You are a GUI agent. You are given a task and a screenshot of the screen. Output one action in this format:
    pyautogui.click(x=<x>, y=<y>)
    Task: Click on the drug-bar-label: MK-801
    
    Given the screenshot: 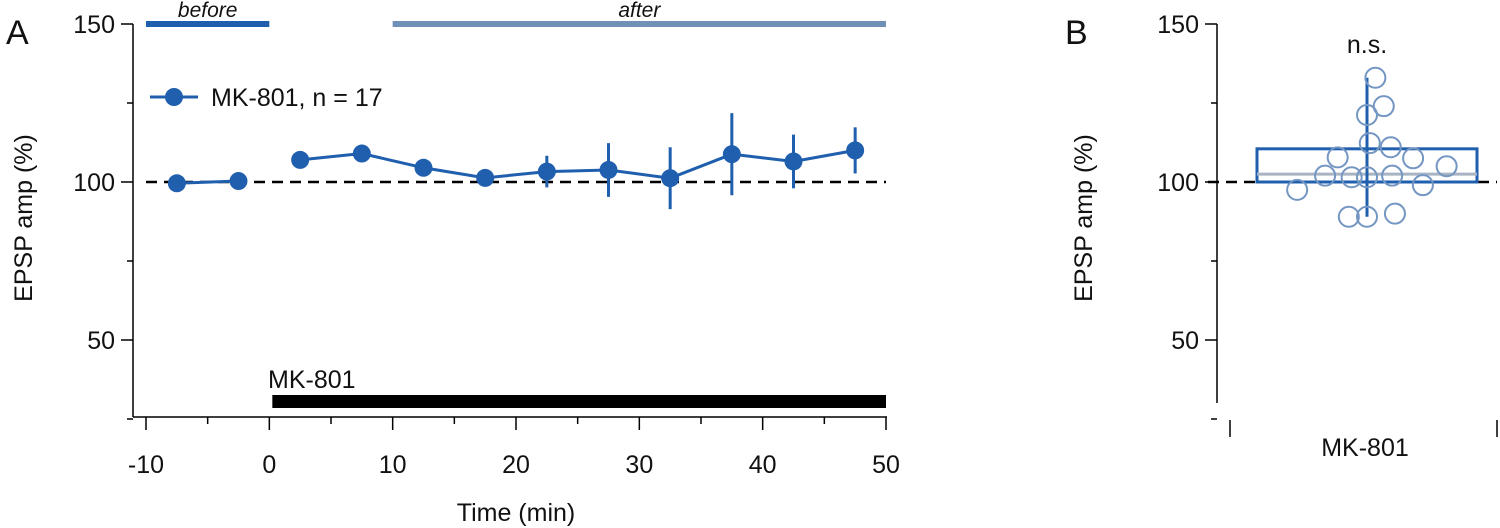 What is the action you would take?
    pyautogui.click(x=312, y=380)
    